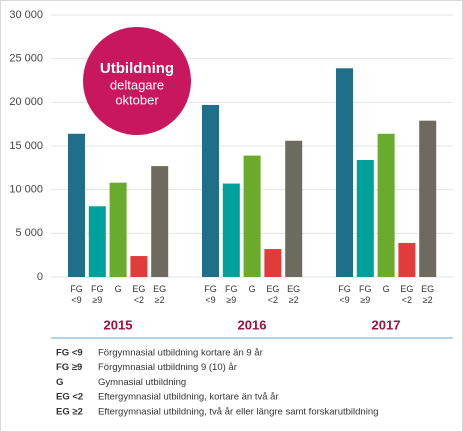 The width and height of the screenshot is (463, 432). What do you see at coordinates (167, 367) in the screenshot?
I see `legend-desc: Förgymnasial utbildning 9 (10) år` at bounding box center [167, 367].